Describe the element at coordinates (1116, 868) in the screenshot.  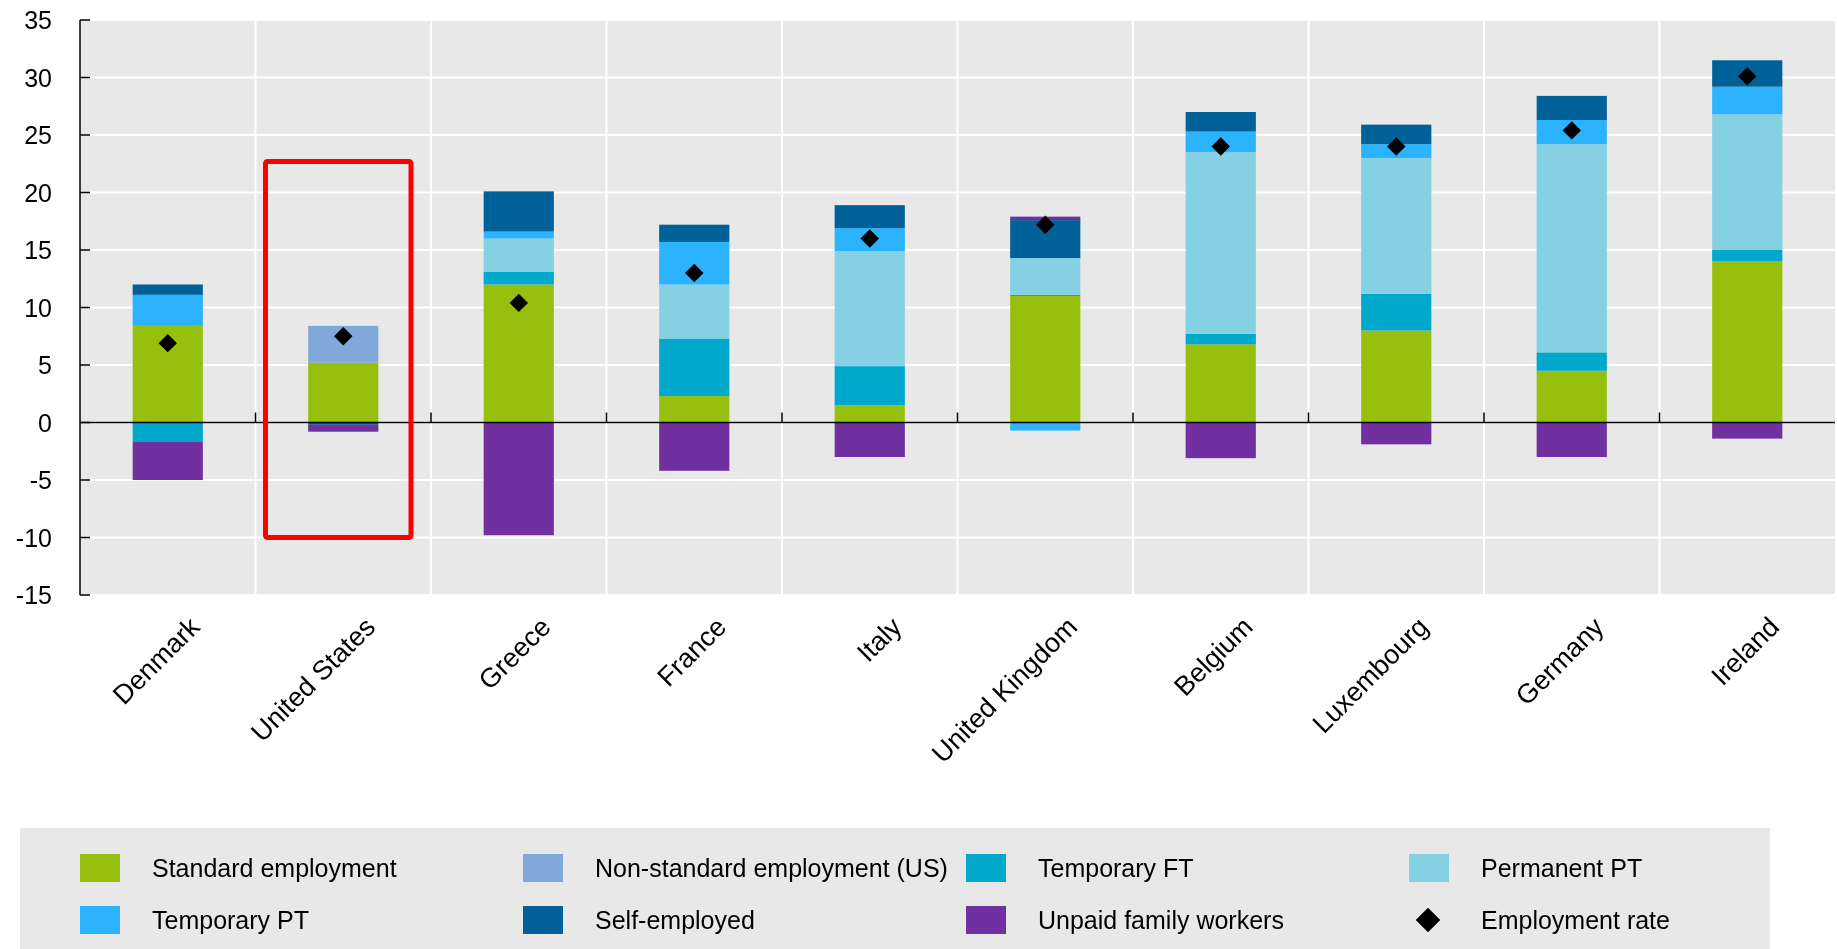
I see `legend-label: Temporary FT` at that location.